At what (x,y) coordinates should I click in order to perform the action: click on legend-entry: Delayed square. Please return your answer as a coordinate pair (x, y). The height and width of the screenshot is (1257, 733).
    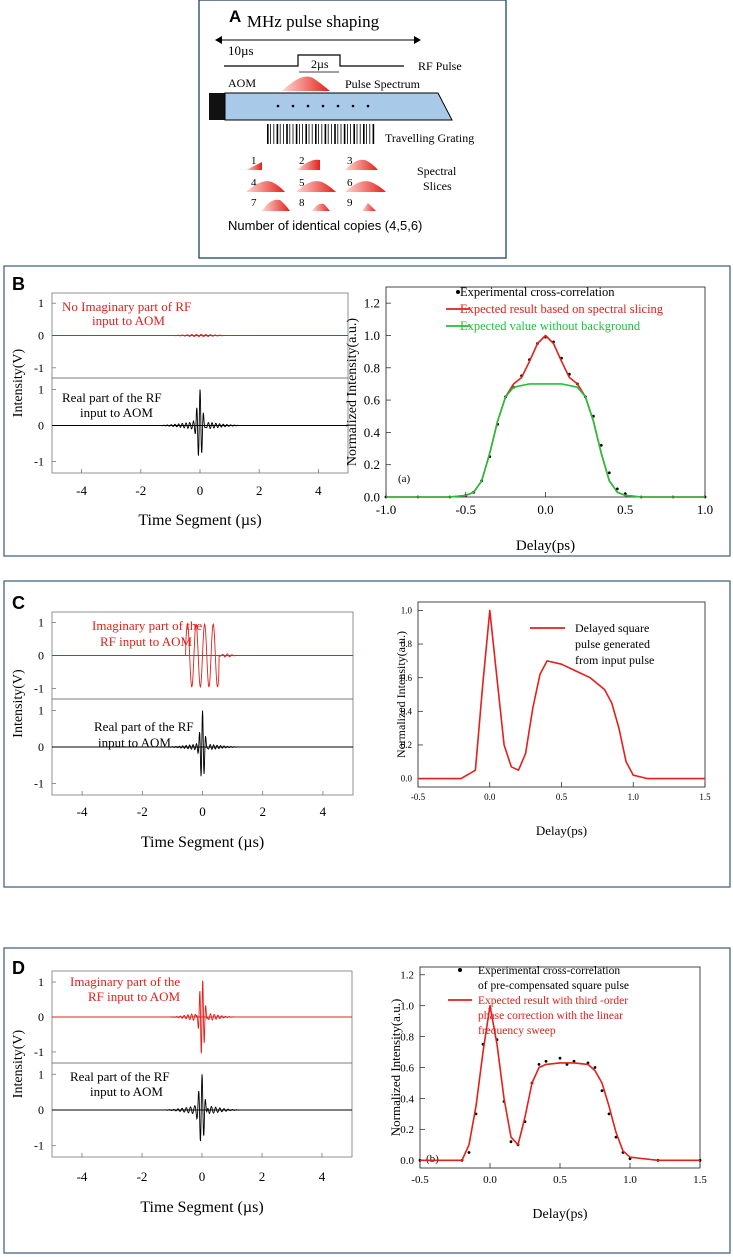
    Looking at the image, I should click on (612, 628).